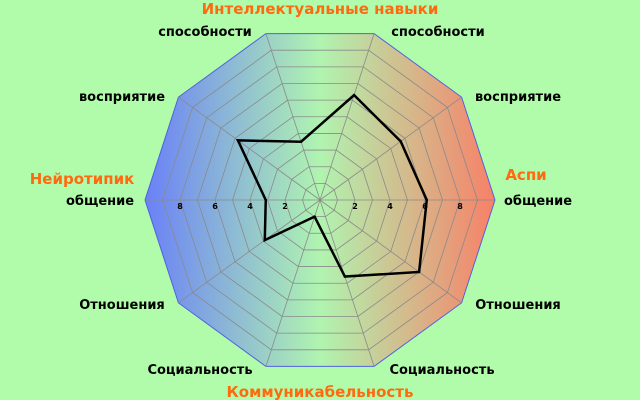 The height and width of the screenshot is (400, 640). Describe the element at coordinates (320, 9) in the screenshot. I see `group-label-top: Интеллектуальные навыки` at that location.